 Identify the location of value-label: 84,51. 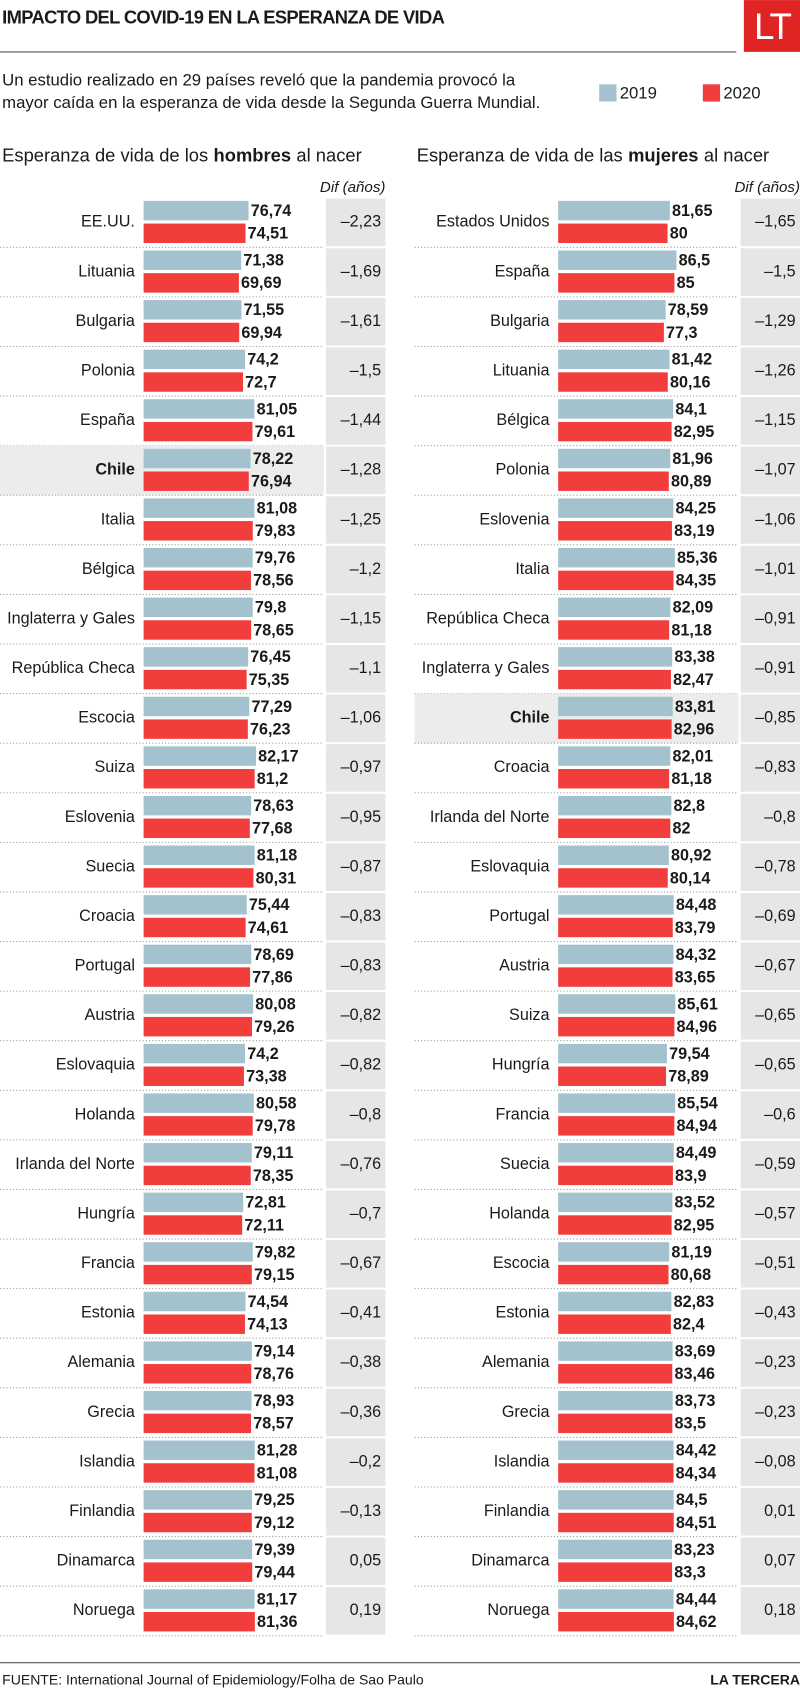
(696, 1523).